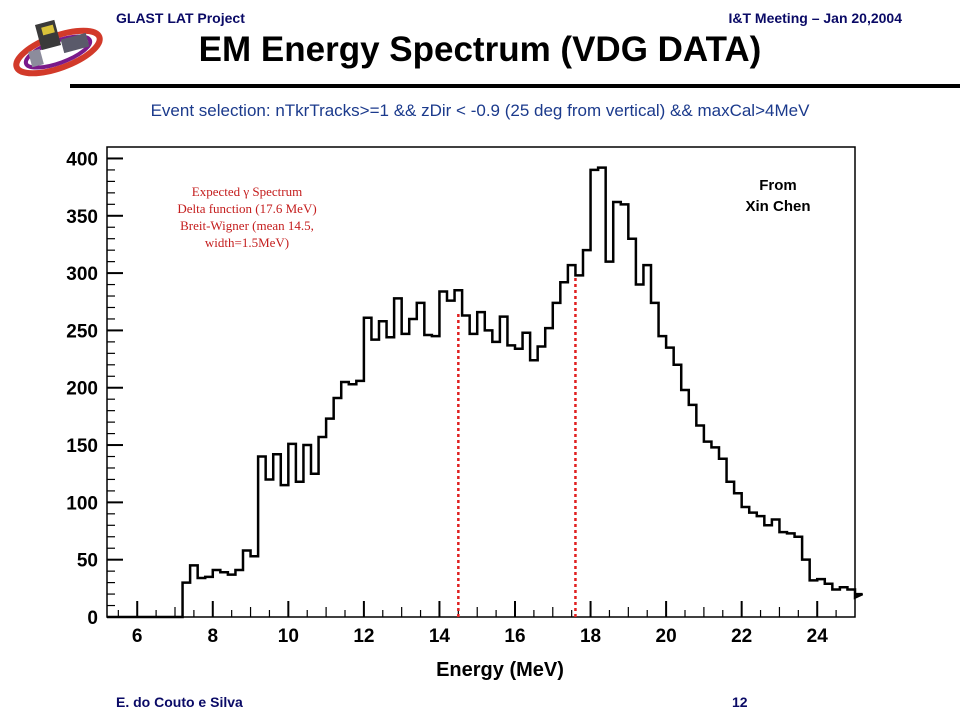 This screenshot has height=720, width=960. What do you see at coordinates (247, 191) in the screenshot?
I see `expected-note-line: Expected γ Spectrum` at bounding box center [247, 191].